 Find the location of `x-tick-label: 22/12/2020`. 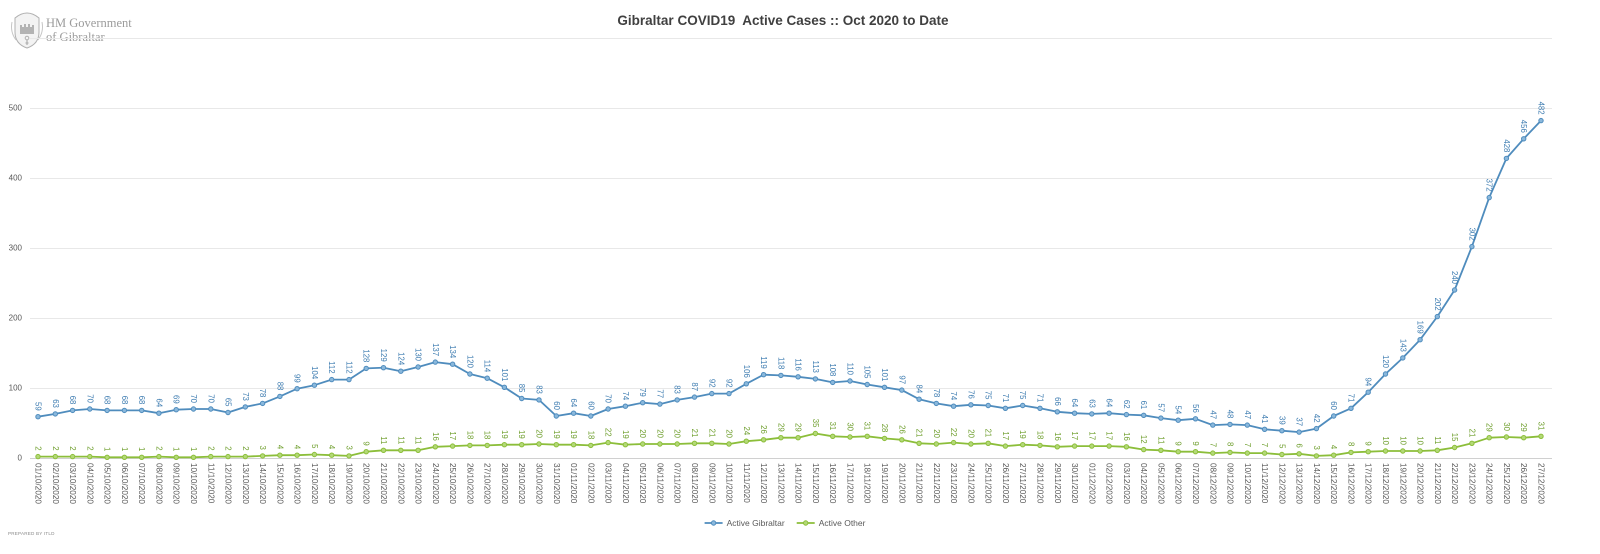

x-tick-label: 22/12/2020 is located at coordinates (1454, 483).